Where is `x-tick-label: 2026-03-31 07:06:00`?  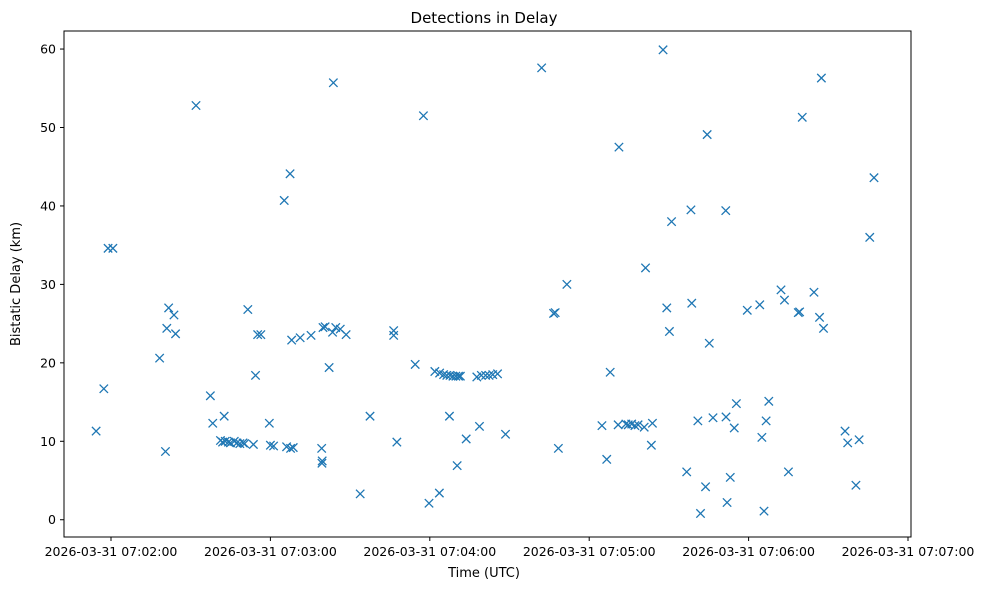 x-tick-label: 2026-03-31 07:06:00 is located at coordinates (748, 551).